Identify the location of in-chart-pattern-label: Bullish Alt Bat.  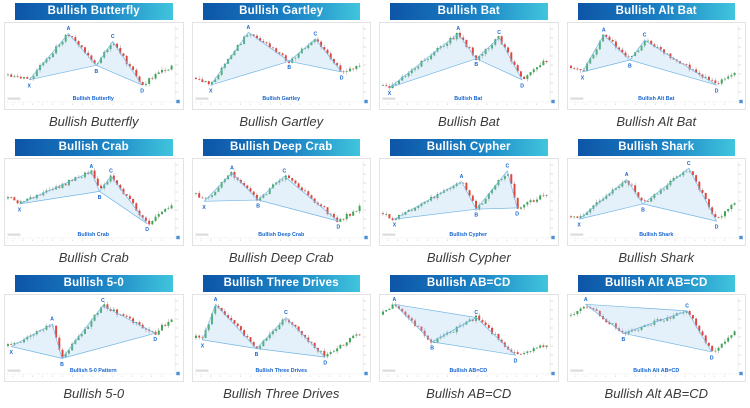
(656, 99).